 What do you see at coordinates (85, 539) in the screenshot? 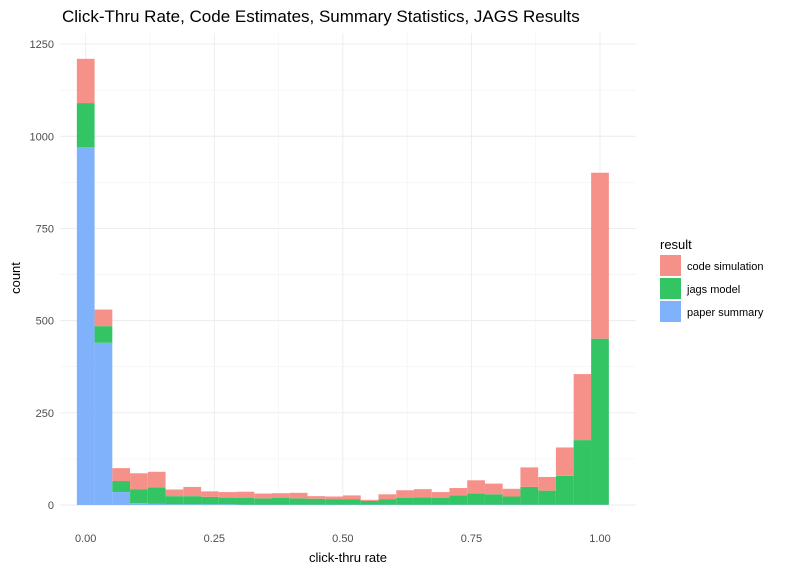
I see `x-tick-label: 0.00` at bounding box center [85, 539].